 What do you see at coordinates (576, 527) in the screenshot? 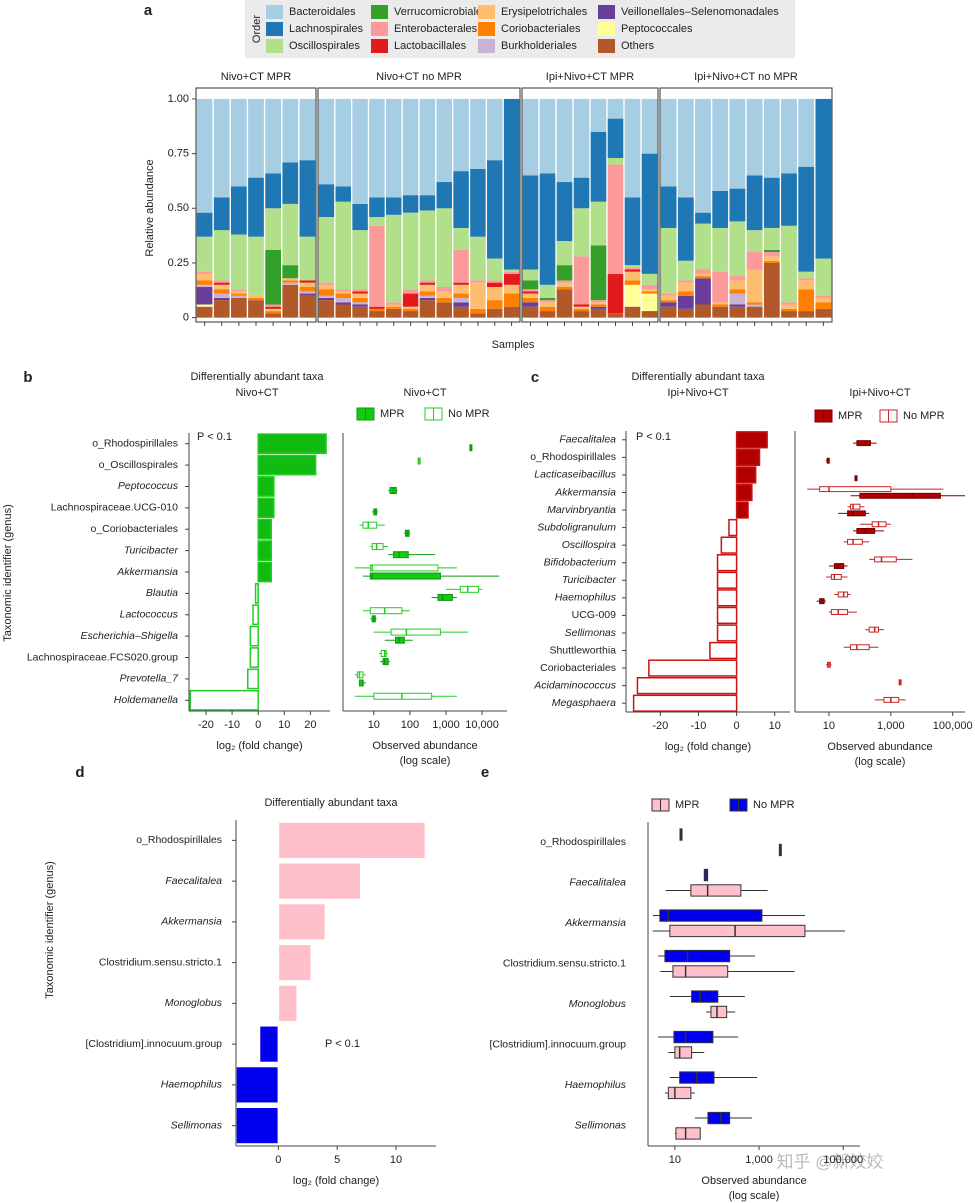
I see `category-label: Subdoligranulum` at bounding box center [576, 527].